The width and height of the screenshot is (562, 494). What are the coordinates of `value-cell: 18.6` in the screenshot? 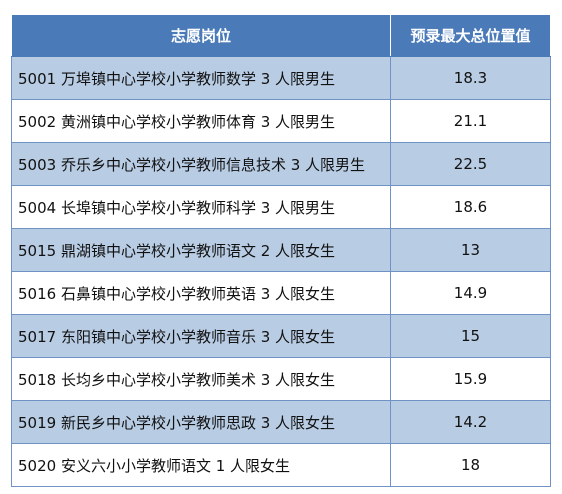 It's located at (470, 207).